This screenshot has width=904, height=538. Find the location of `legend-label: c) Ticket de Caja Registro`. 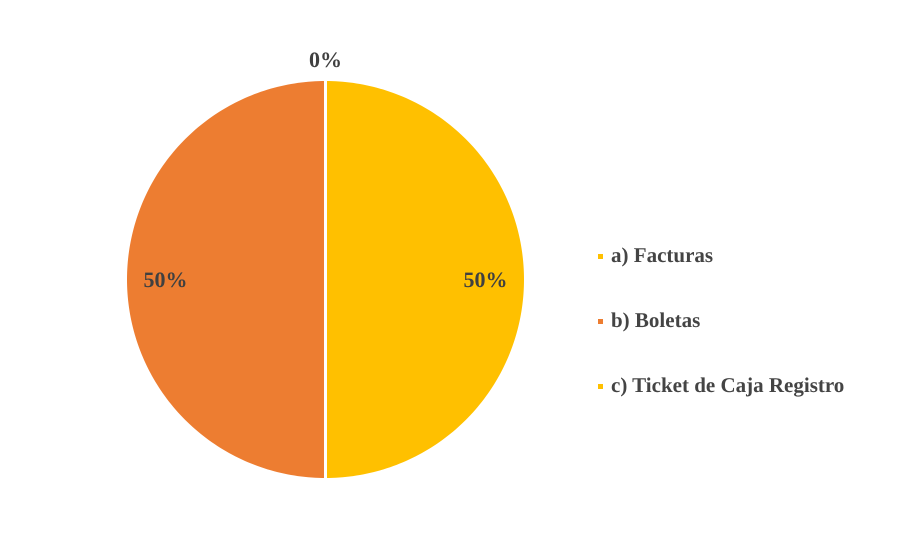

legend-label: c) Ticket de Caja Registro is located at coordinates (727, 385).